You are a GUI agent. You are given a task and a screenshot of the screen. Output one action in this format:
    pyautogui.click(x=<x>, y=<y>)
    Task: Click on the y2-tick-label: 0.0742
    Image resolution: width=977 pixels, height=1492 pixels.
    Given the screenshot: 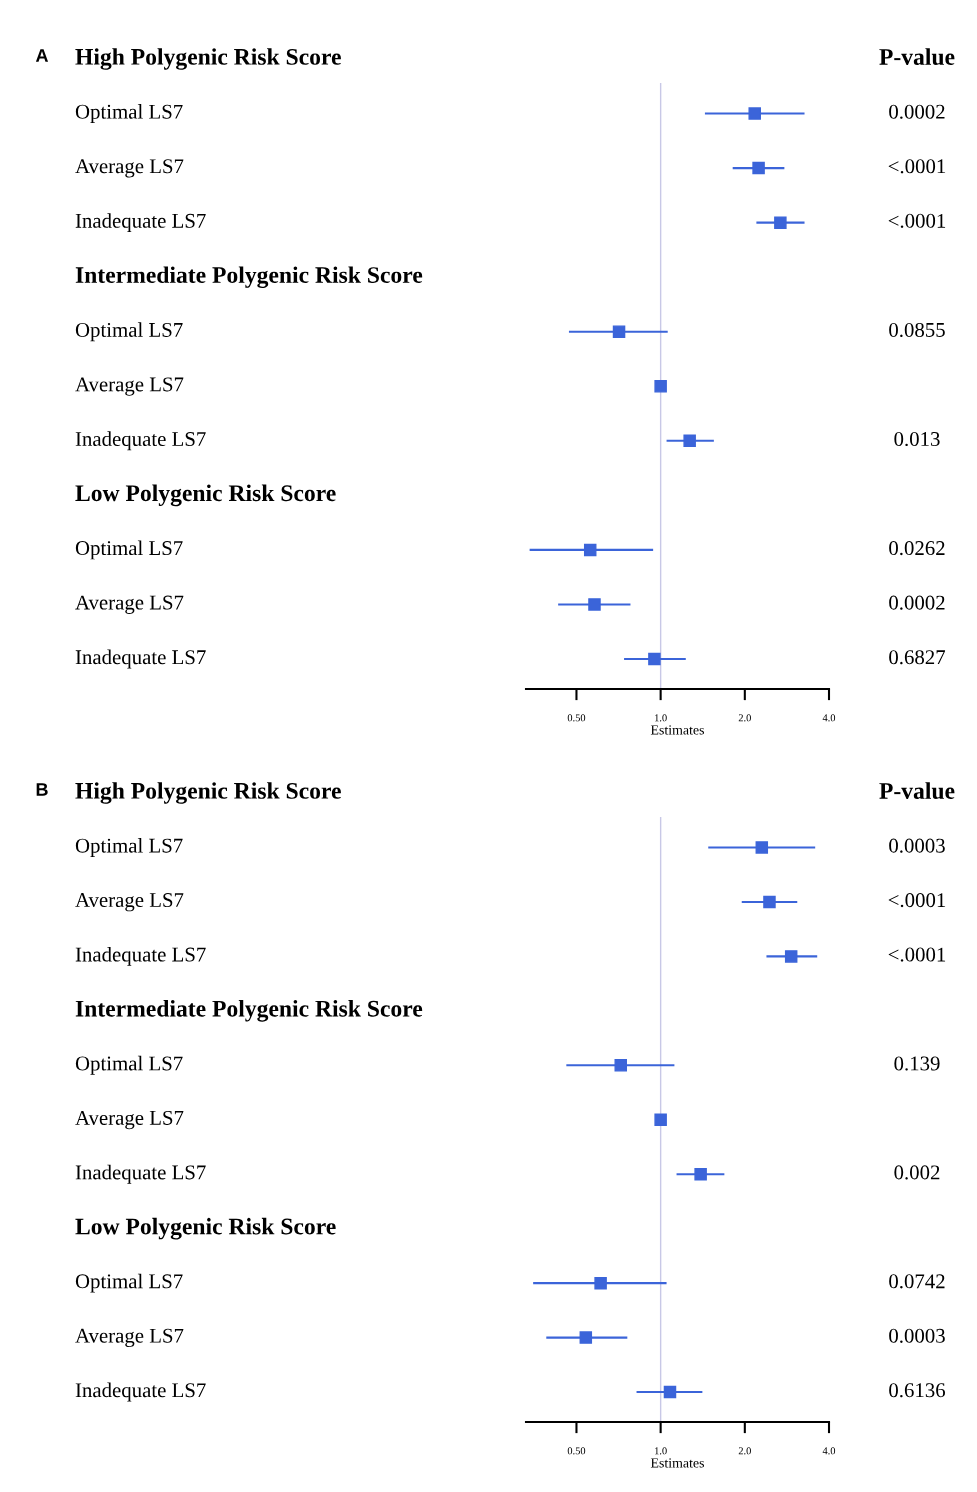 What is the action you would take?
    pyautogui.click(x=917, y=1281)
    